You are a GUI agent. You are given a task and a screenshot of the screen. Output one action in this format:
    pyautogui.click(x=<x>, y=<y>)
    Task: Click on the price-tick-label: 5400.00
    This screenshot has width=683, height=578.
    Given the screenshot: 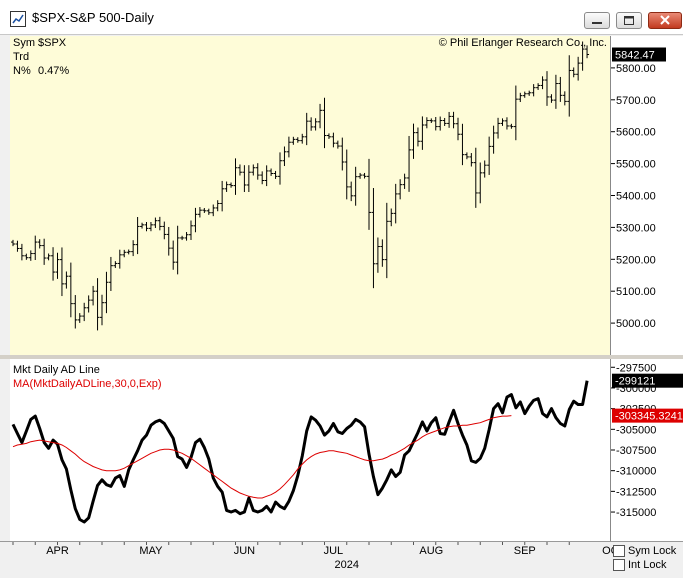 What is the action you would take?
    pyautogui.click(x=636, y=197)
    